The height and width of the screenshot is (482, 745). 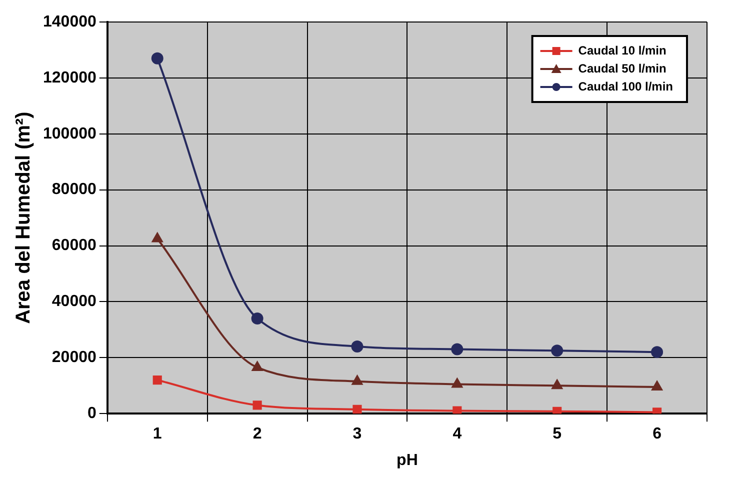 I want to click on x-tick-label: 1, so click(x=157, y=434).